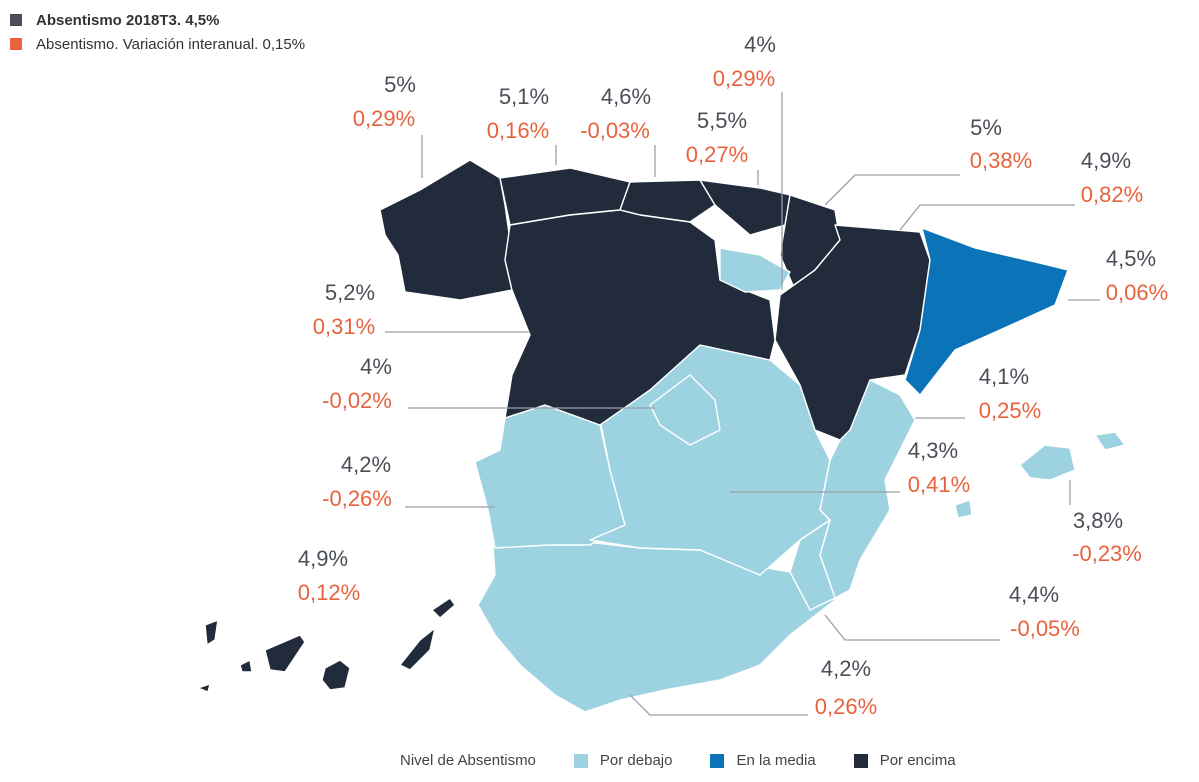  Describe the element at coordinates (1106, 160) in the screenshot. I see `label-aragon-value: 4,9%` at that location.